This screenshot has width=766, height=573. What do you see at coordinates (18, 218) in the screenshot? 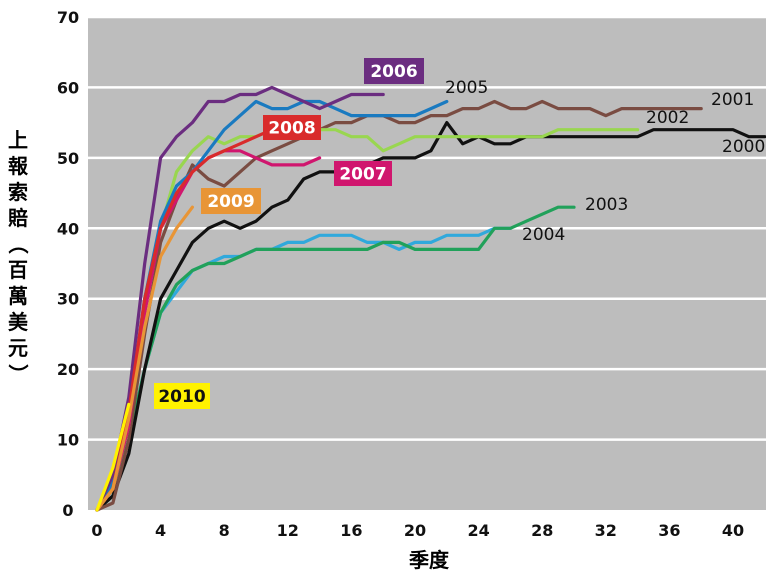
I see `y-axis-label-char: 賠` at bounding box center [18, 218].